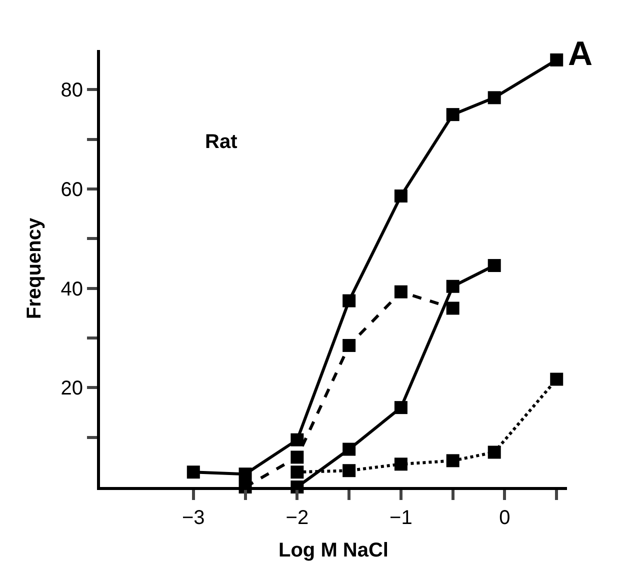 The height and width of the screenshot is (577, 637). What do you see at coordinates (504, 518) in the screenshot?
I see `x-tick-label: 0` at bounding box center [504, 518].